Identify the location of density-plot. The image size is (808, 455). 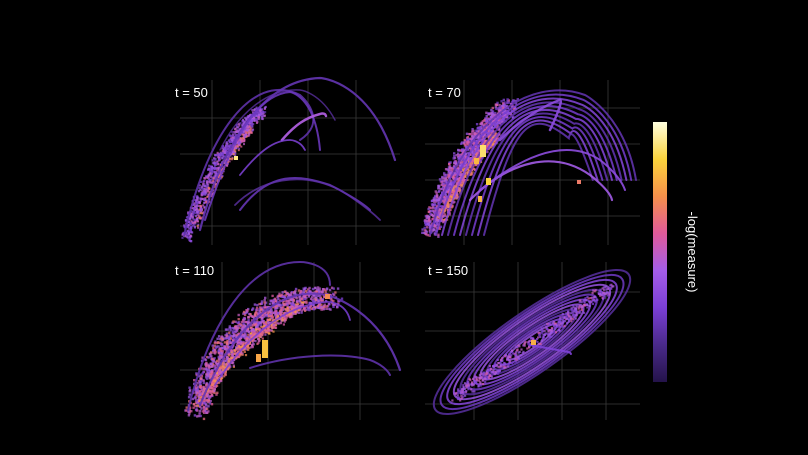
(529, 163).